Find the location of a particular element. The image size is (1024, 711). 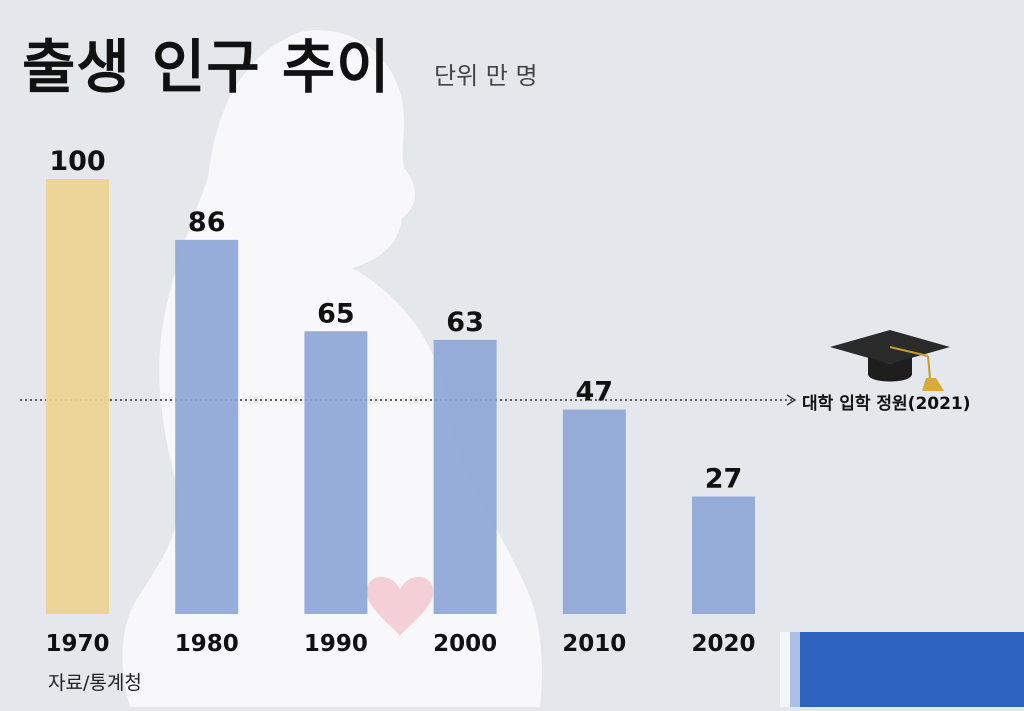

category-label-1990: 1990 is located at coordinates (336, 644).